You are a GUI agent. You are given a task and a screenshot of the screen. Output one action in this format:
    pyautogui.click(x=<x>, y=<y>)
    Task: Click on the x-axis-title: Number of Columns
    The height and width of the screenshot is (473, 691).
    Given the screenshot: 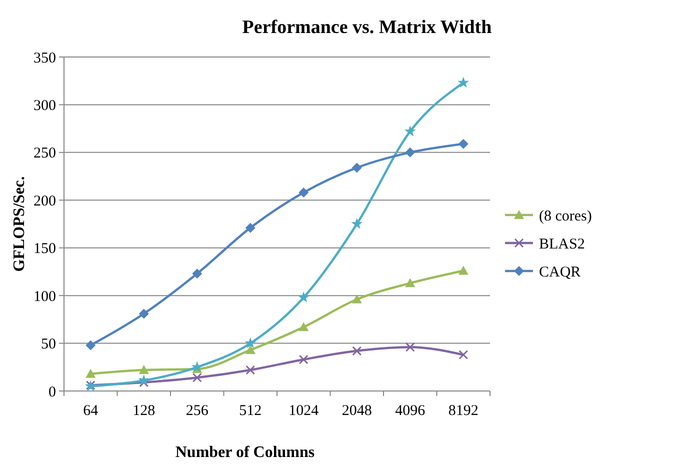 What is the action you would take?
    pyautogui.click(x=245, y=452)
    